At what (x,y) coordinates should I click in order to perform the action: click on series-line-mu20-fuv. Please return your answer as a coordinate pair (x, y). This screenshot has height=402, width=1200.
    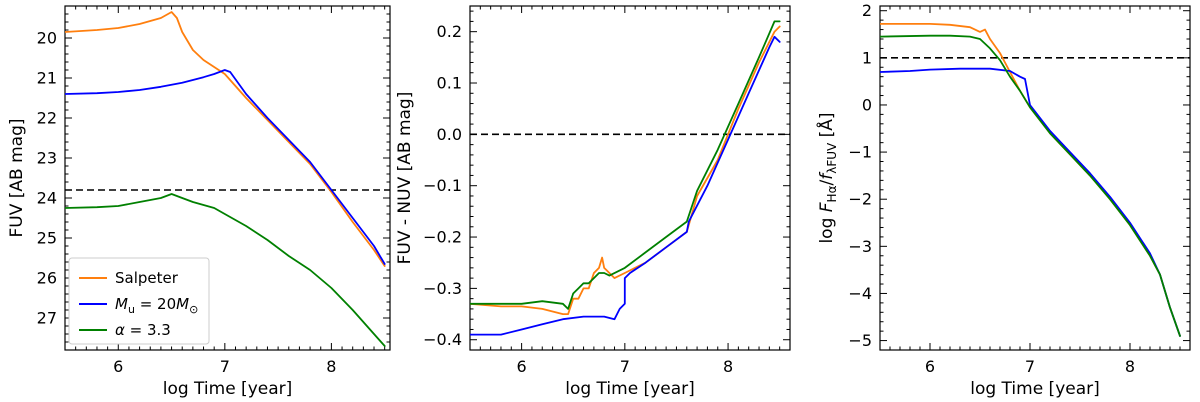
    Looking at the image, I should click on (225, 167).